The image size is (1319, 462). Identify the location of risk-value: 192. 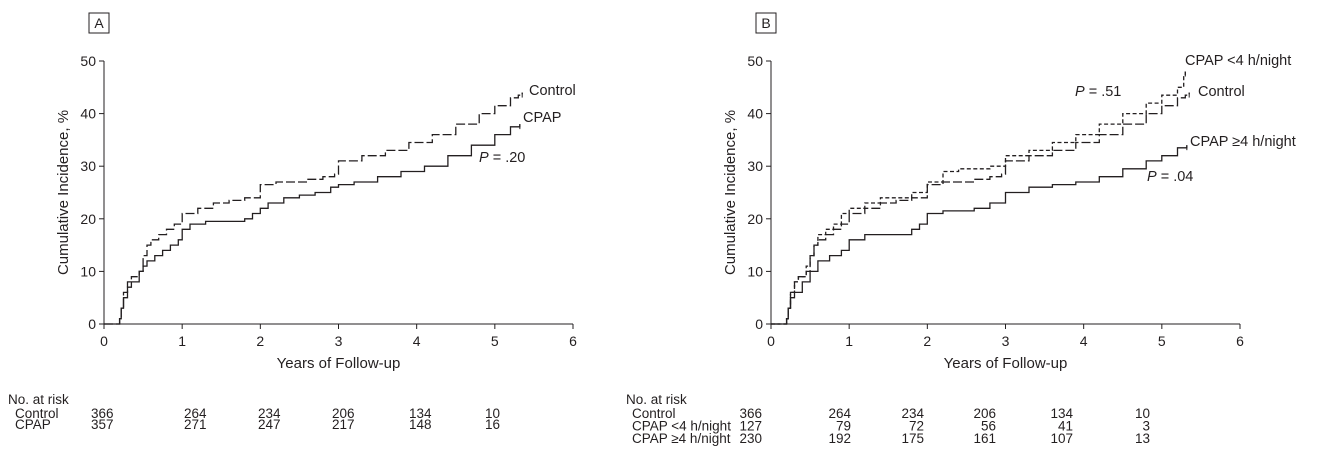
(839, 438).